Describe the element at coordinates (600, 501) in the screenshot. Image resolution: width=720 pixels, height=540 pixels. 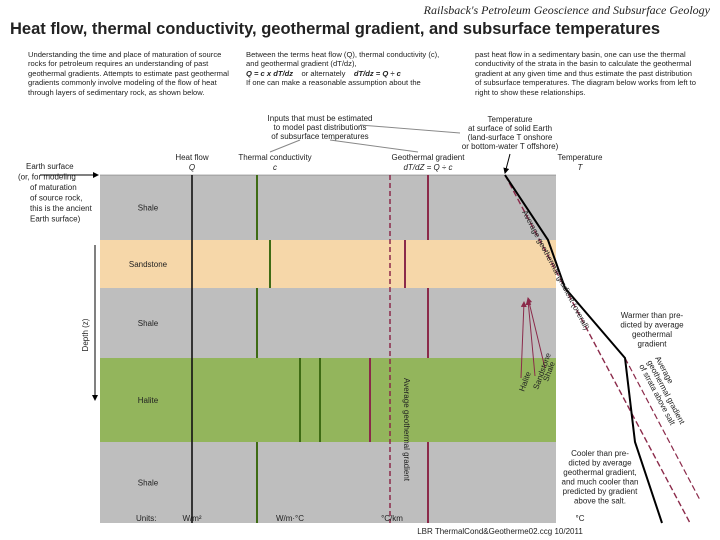
I see `annotation: above the salt.` at that location.